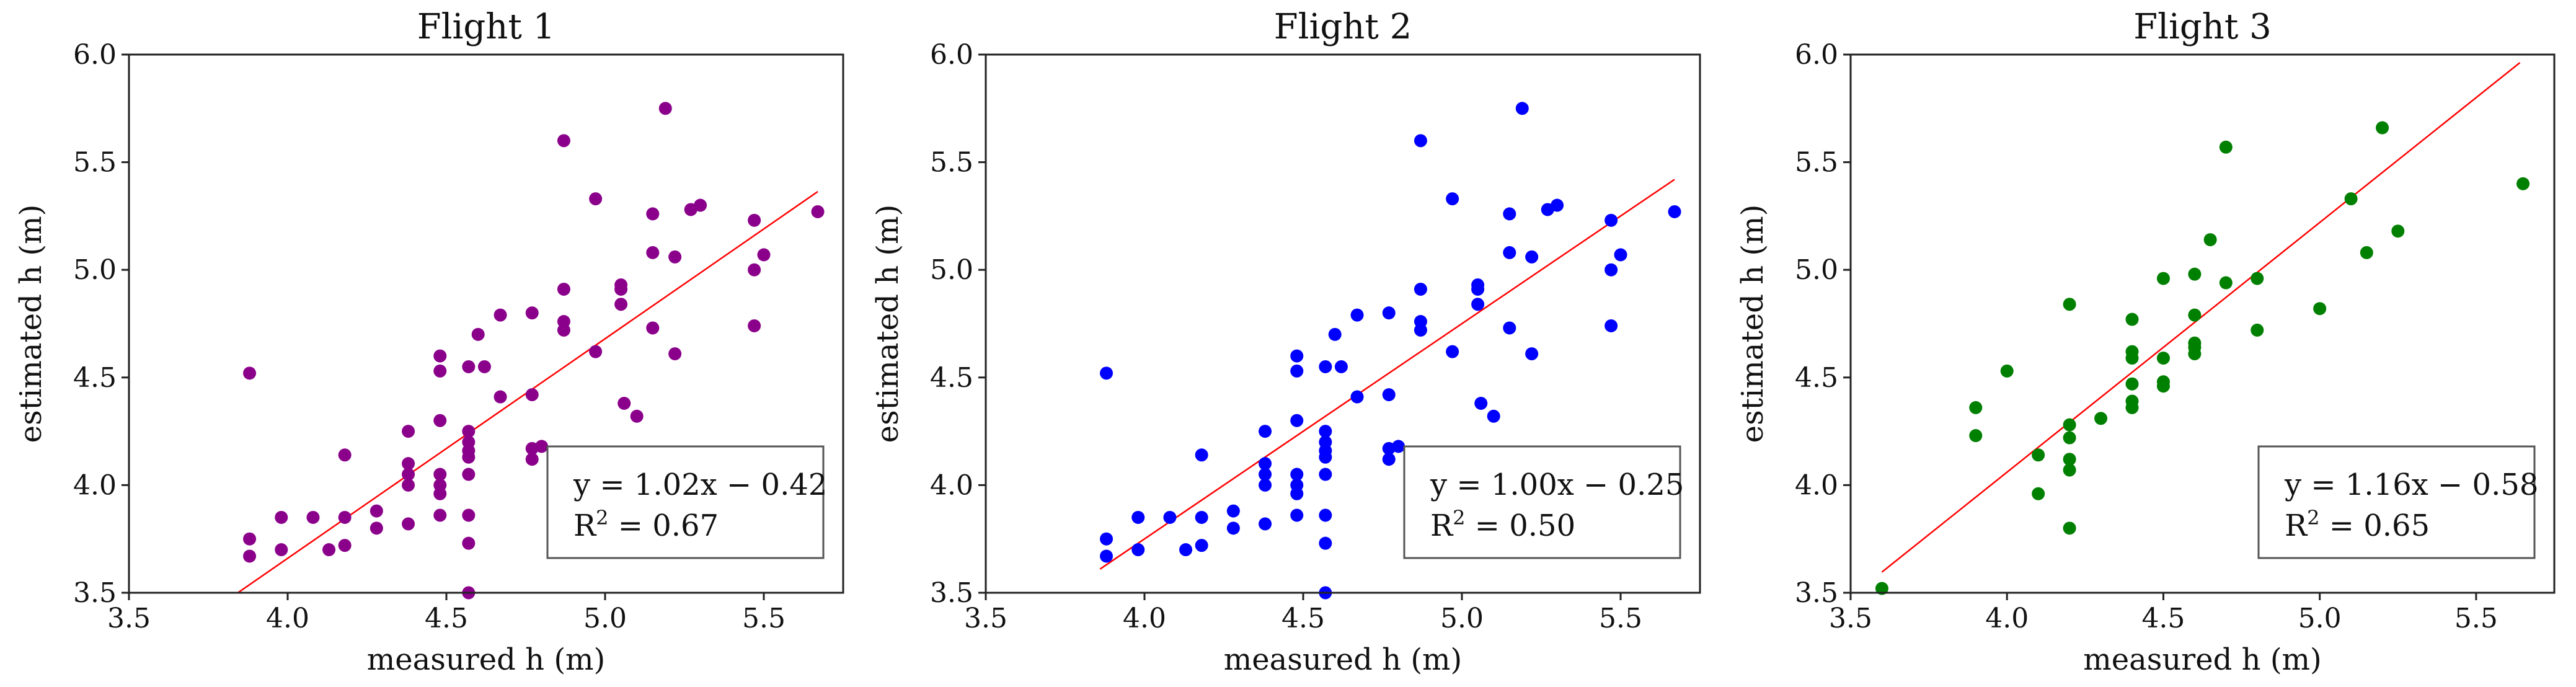 The width and height of the screenshot is (2576, 687). Describe the element at coordinates (1343, 27) in the screenshot. I see `chart-title: Flight 2` at that location.